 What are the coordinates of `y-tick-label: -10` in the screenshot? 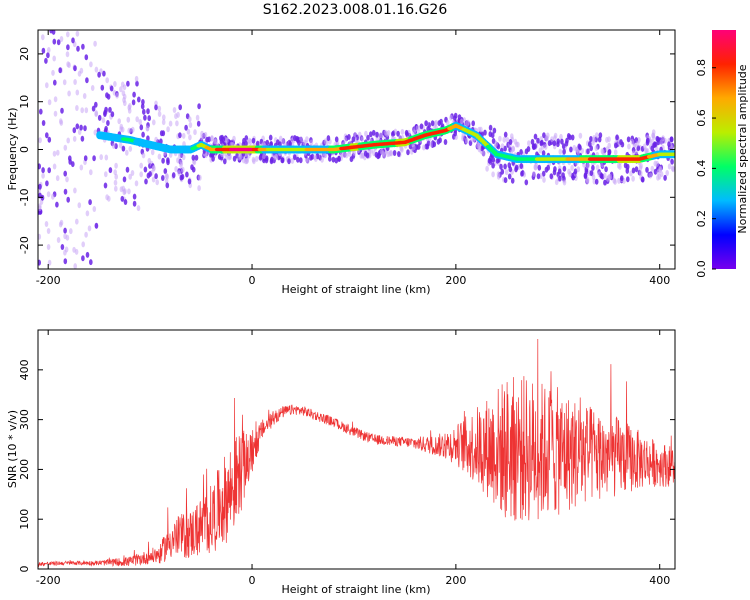 It's located at (24, 197).